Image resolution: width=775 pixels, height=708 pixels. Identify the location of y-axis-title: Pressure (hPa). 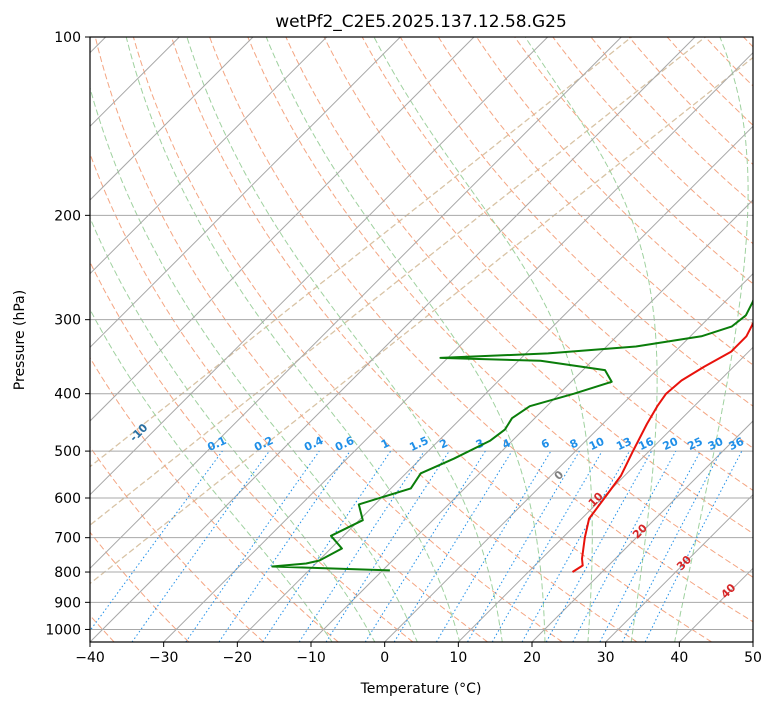
(20, 340).